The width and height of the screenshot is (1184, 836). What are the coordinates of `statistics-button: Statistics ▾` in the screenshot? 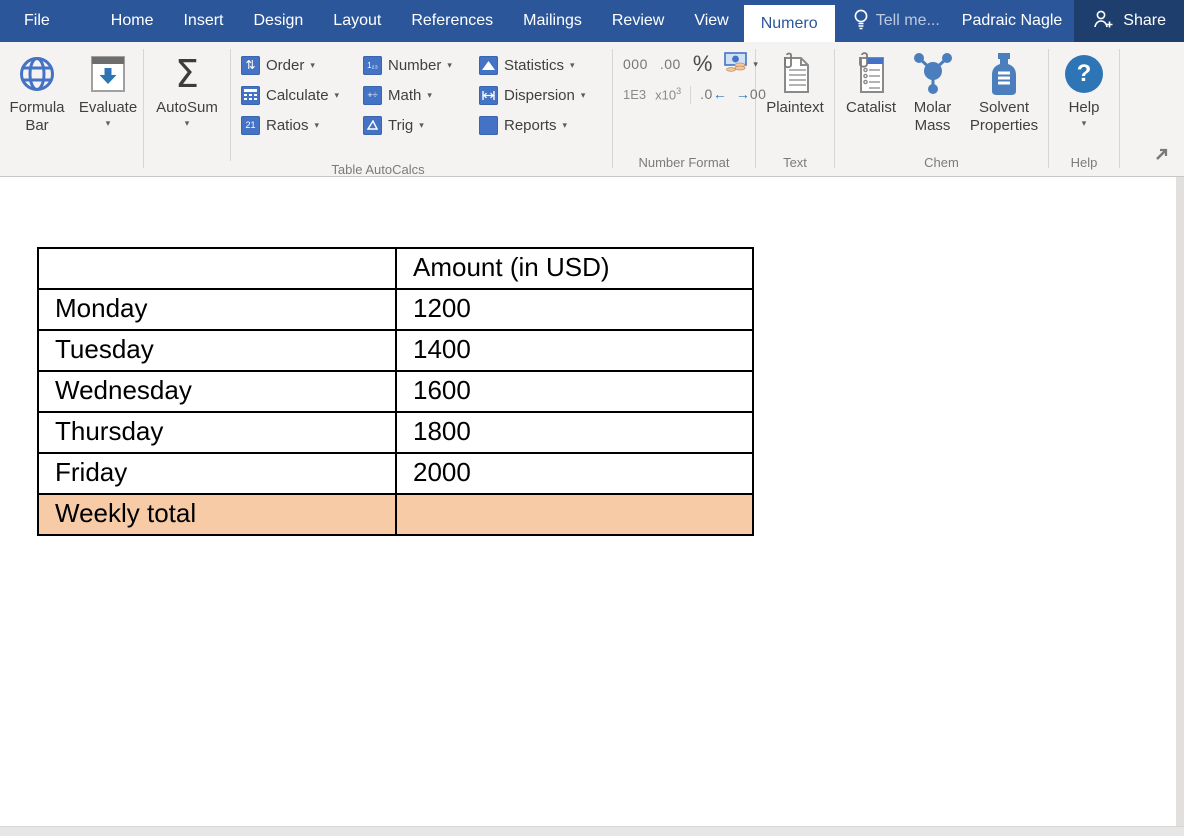 It's located at (541, 65).